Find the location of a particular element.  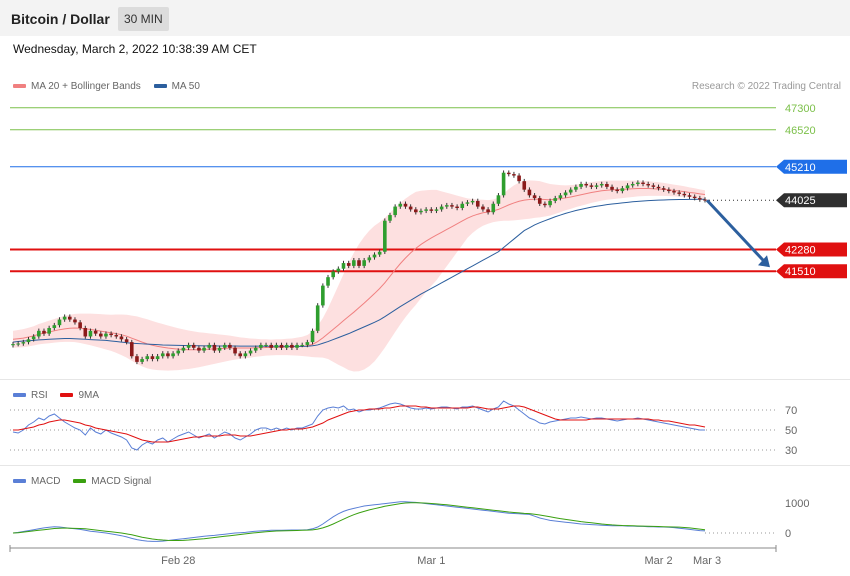

rsi-swatch is located at coordinates (19, 395).